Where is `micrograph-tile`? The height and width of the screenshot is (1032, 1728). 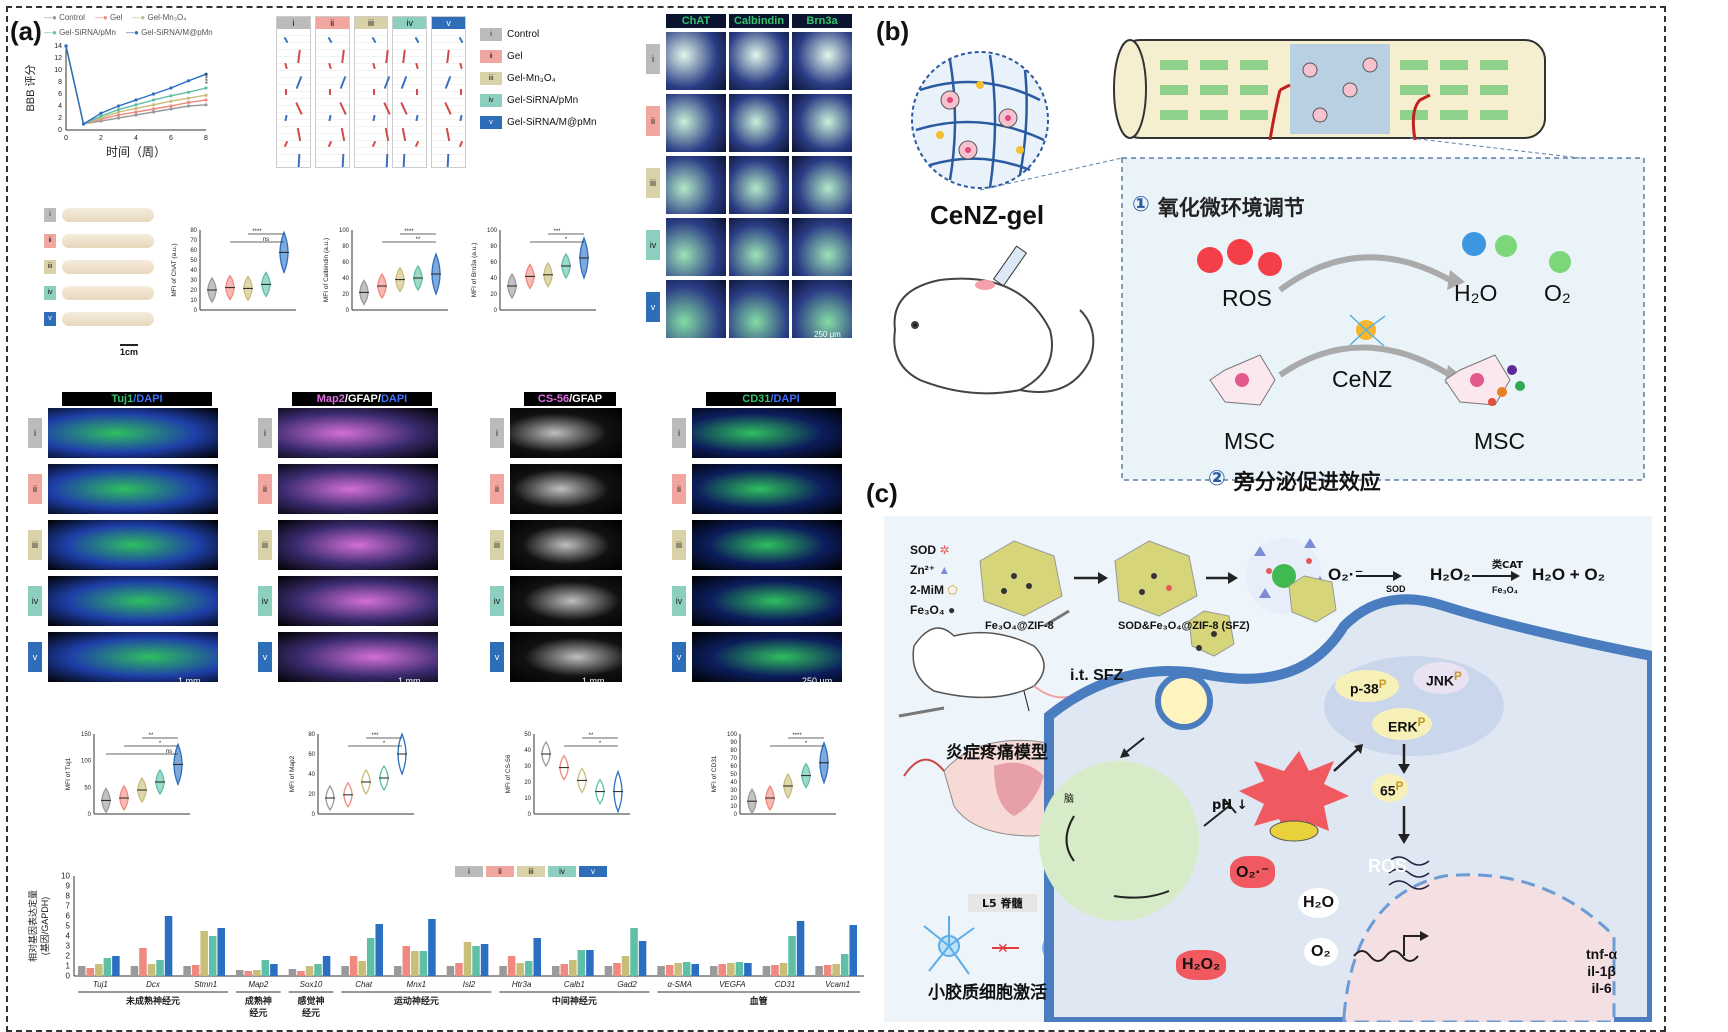 micrograph-tile is located at coordinates (696, 61).